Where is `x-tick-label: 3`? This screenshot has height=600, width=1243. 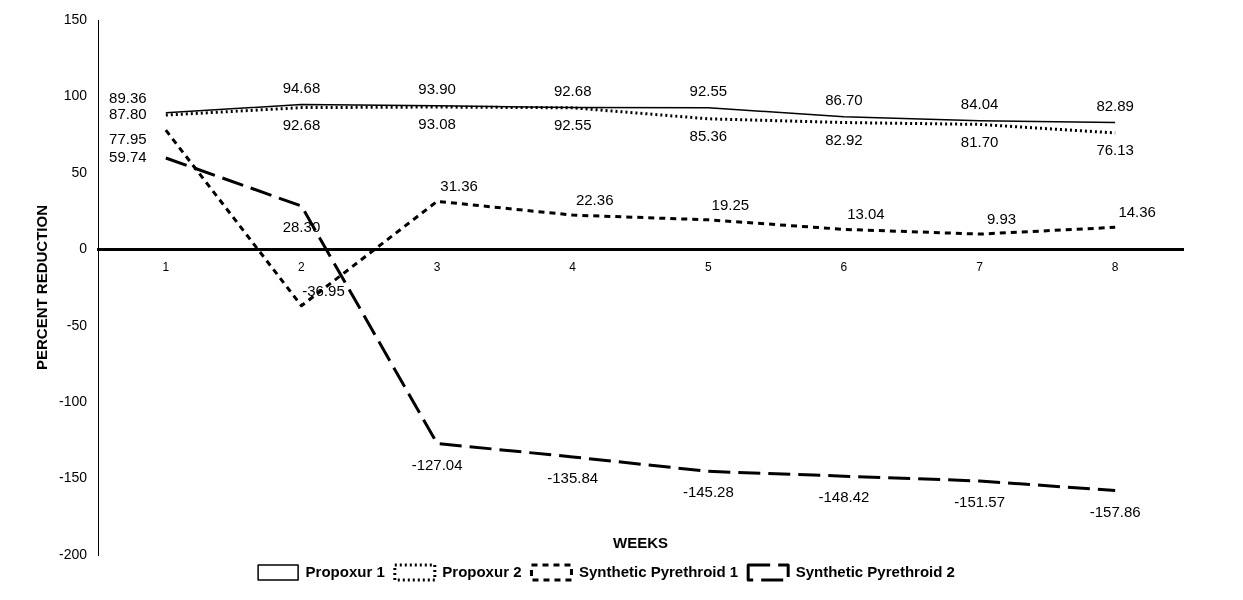 x-tick-label: 3 is located at coordinates (437, 266).